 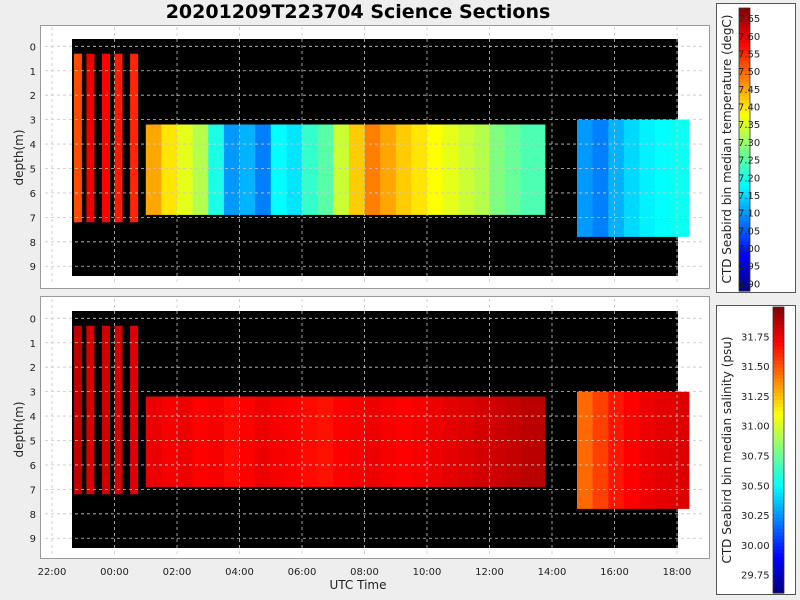 What do you see at coordinates (358, 12) in the screenshot?
I see `chart-title: 20201209T223704 Science Sections` at bounding box center [358, 12].